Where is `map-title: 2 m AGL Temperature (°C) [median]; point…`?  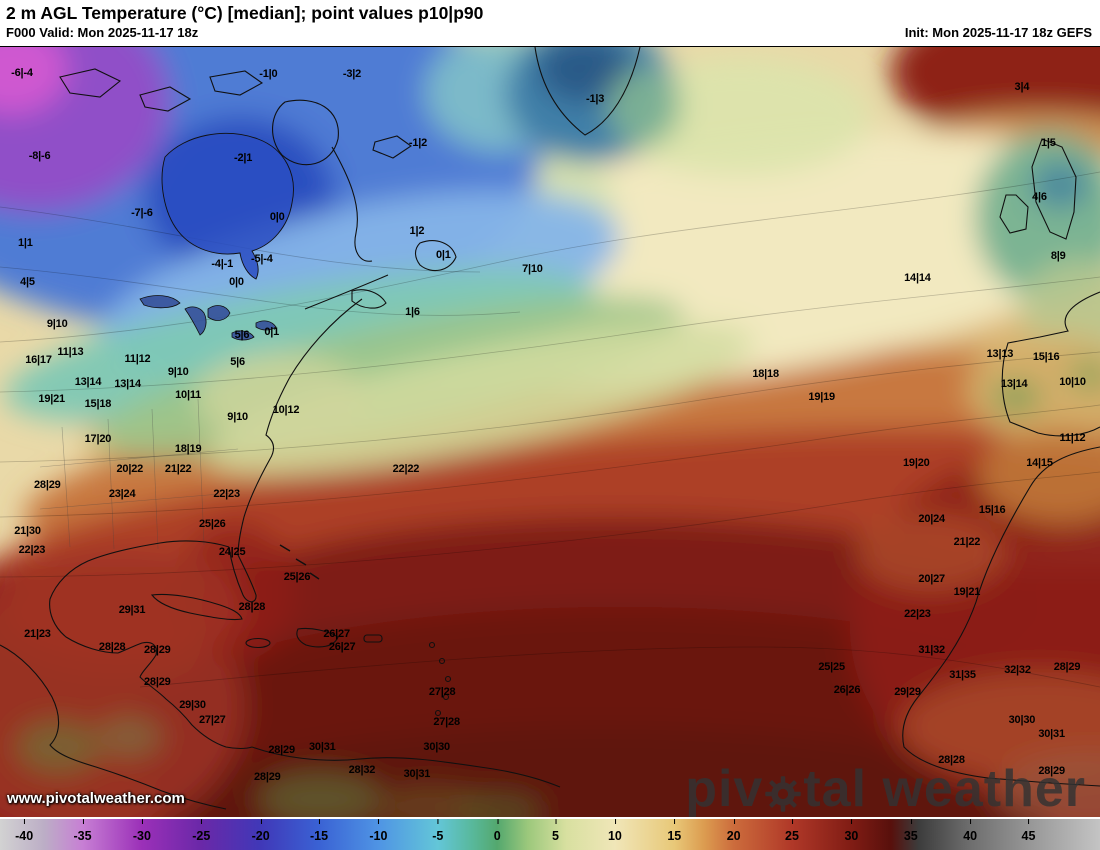
map-title: 2 m AGL Temperature (°C) [median]; point… is located at coordinates (245, 13).